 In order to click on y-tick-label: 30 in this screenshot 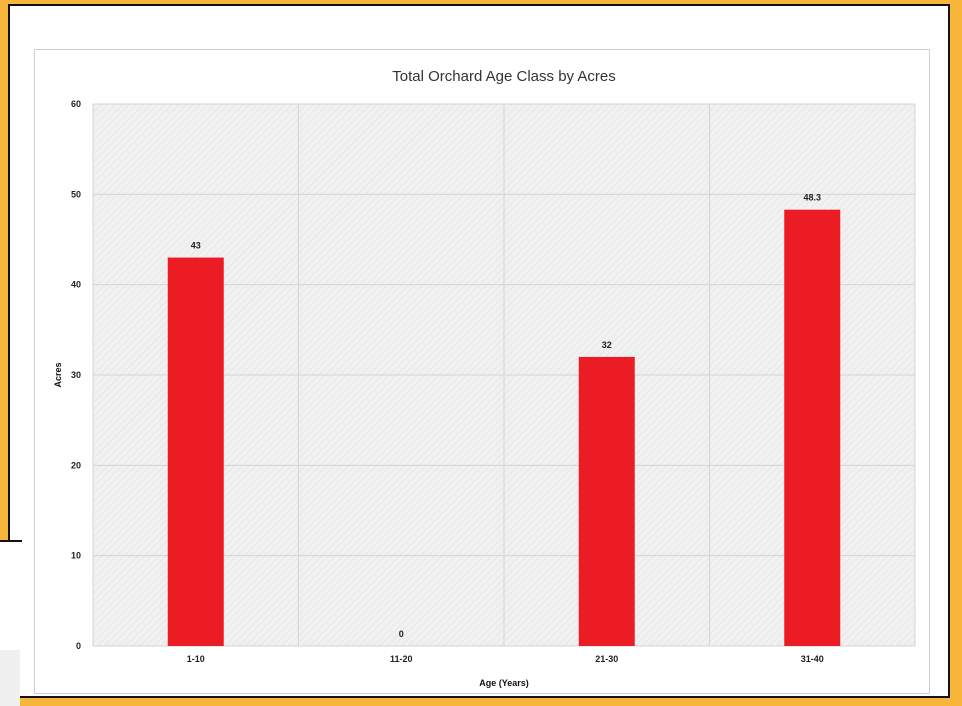, I will do `click(76, 375)`.